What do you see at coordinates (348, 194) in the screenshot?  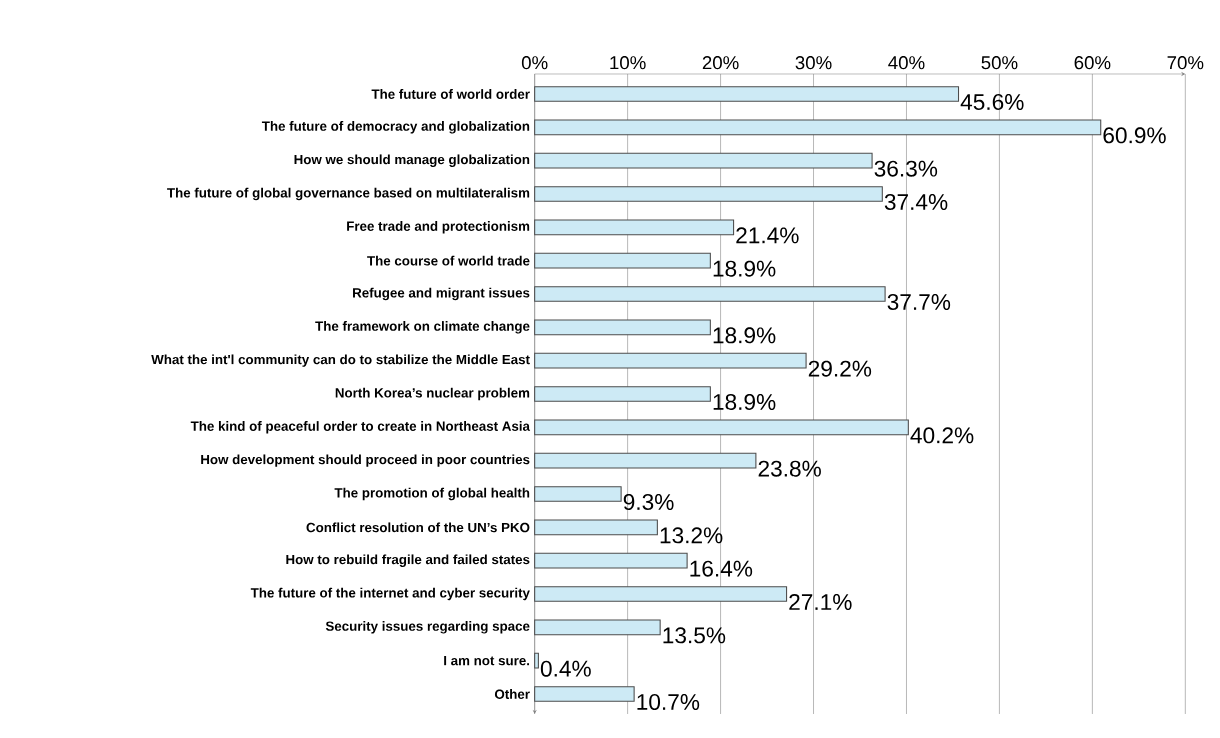 I see `y-tick-label: The future of global governance based on multilateralism` at bounding box center [348, 194].